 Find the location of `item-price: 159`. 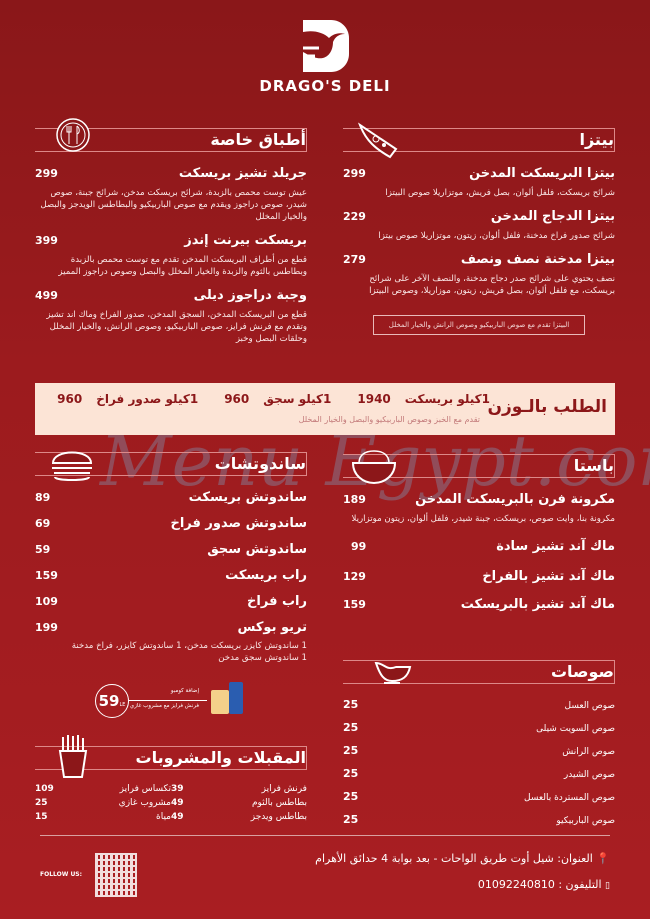

item-price: 159 is located at coordinates (354, 604).